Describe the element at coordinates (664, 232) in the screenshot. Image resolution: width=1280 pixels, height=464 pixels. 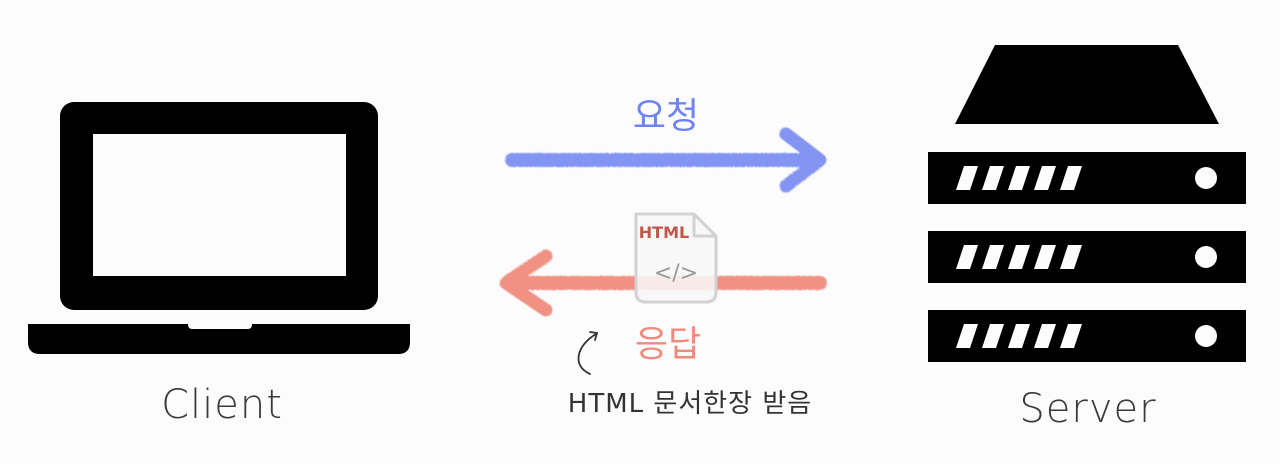
I see `html-badge-text: HTML` at that location.